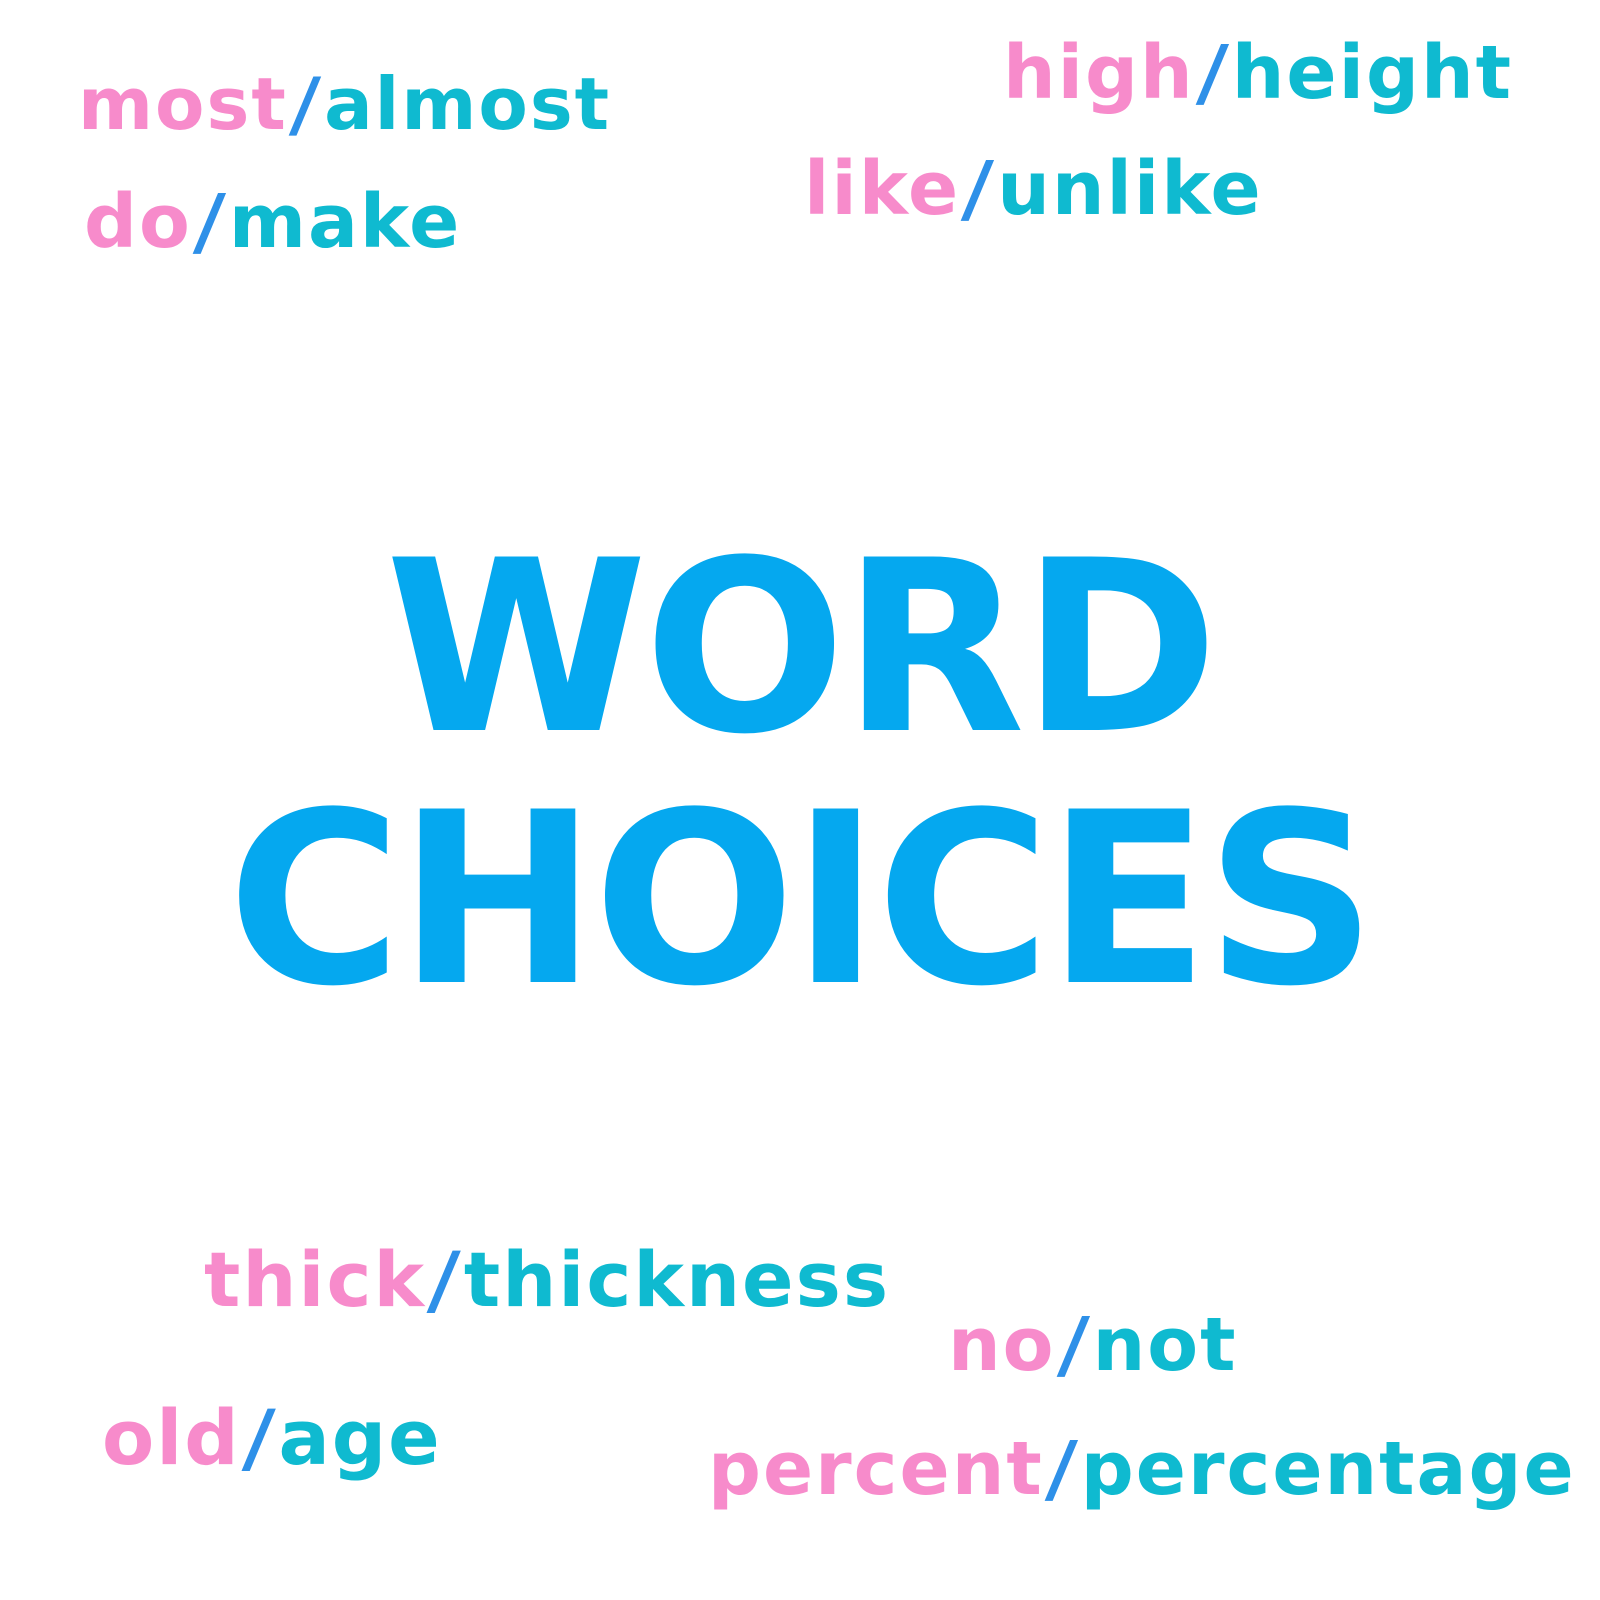 This screenshot has width=1600, height=1600. I want to click on word-like: like, so click(882, 189).